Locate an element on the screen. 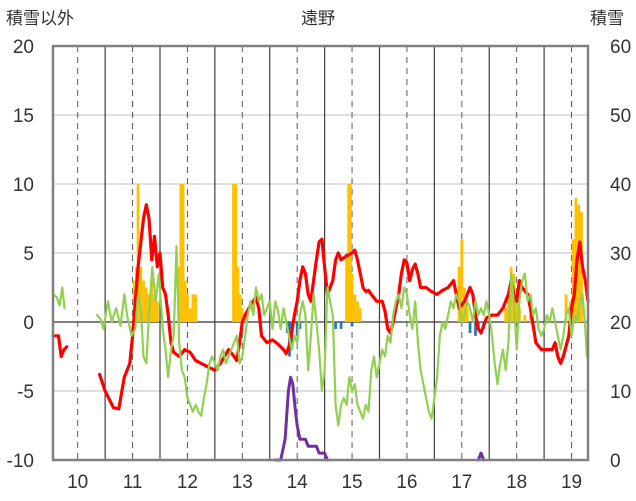 The height and width of the screenshot is (501, 636). chart-title: 遠野 is located at coordinates (318, 19).